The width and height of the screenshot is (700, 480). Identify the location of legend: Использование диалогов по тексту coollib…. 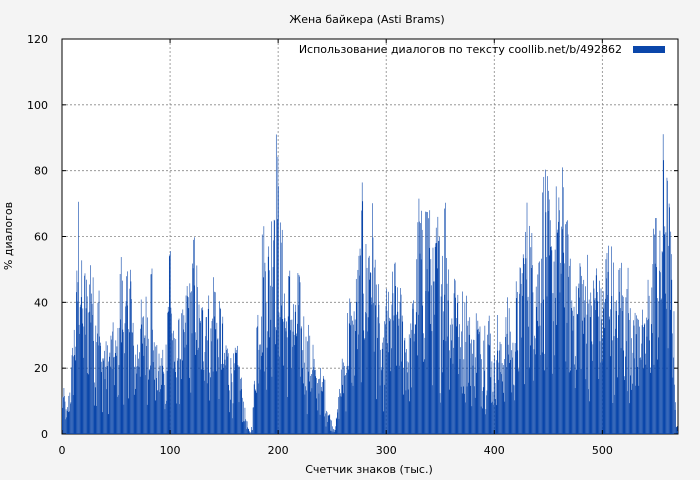
(482, 49).